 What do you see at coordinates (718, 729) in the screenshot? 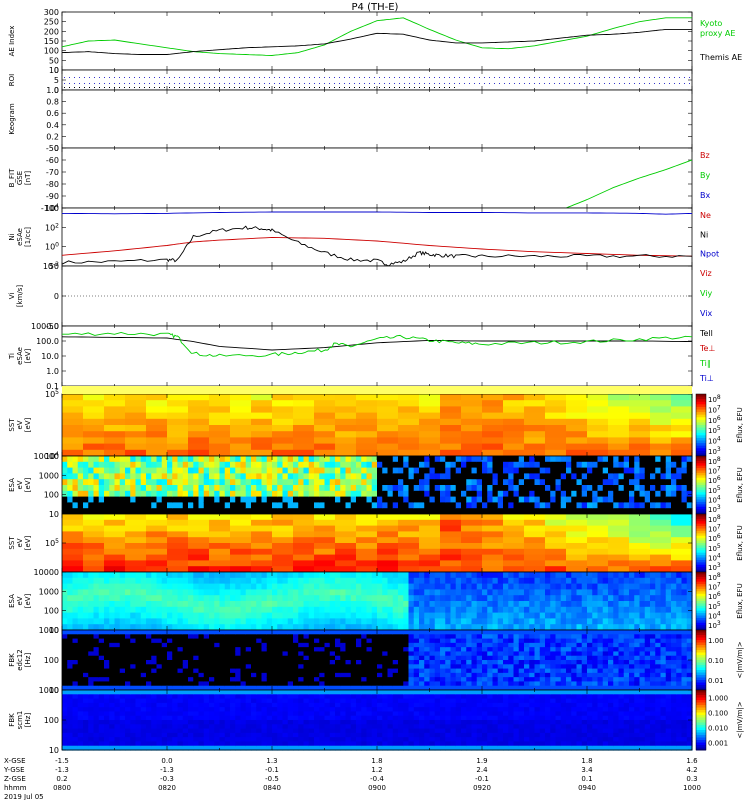
I see `colorbar-tick: 0.010` at bounding box center [718, 729].